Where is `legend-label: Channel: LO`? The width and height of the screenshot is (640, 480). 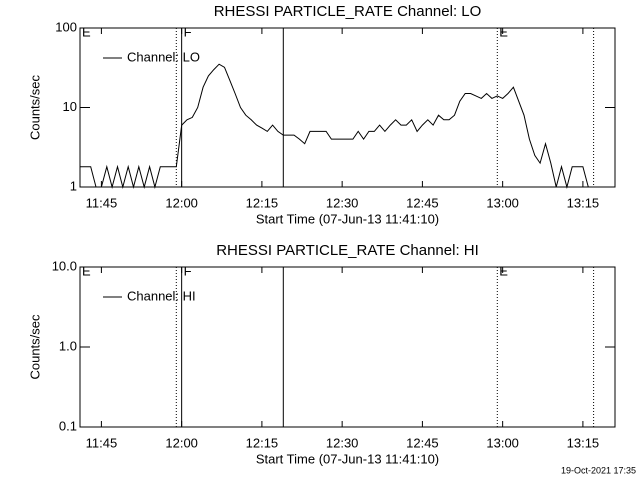 legend-label: Channel: LO is located at coordinates (163, 56).